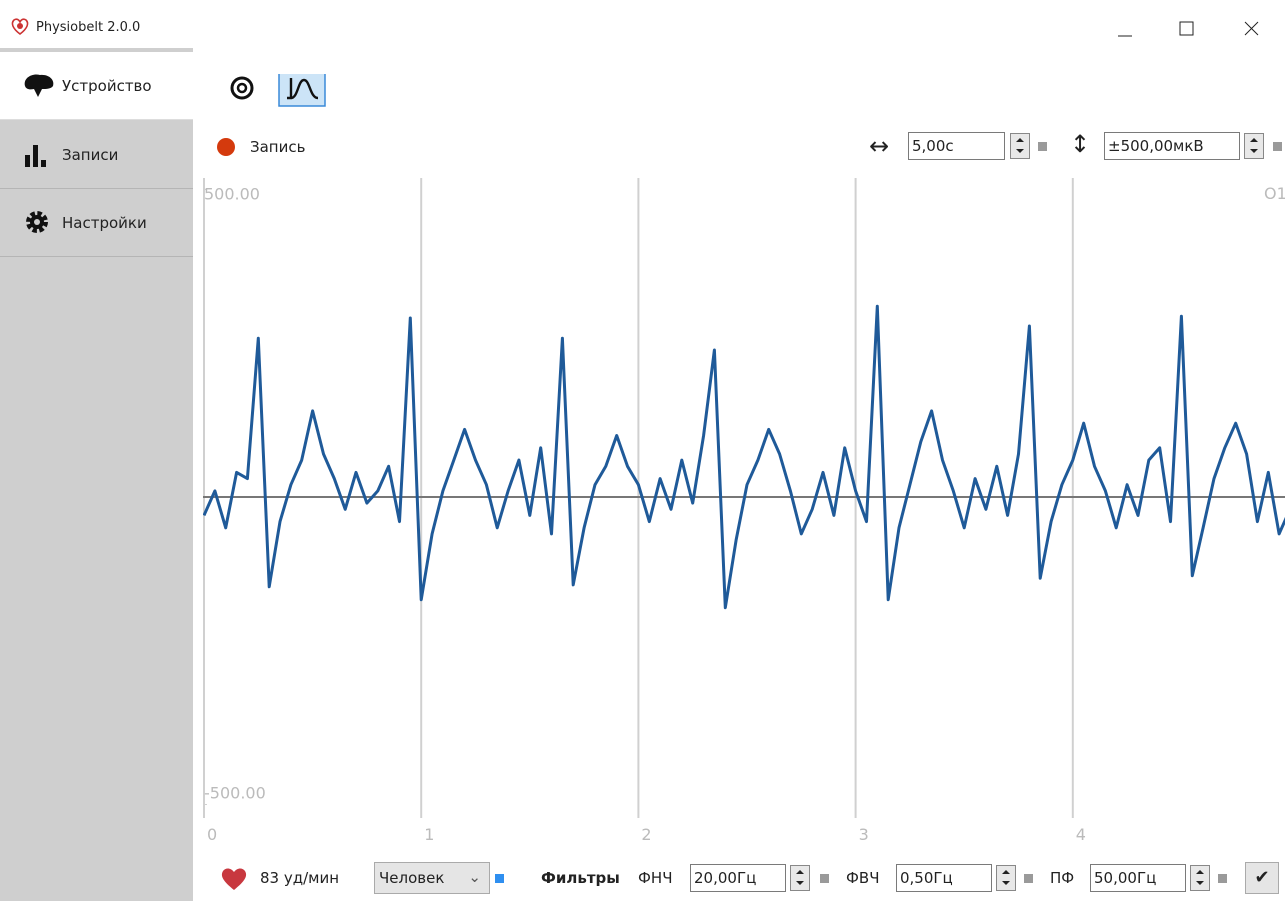 The width and height of the screenshot is (1285, 901). Describe the element at coordinates (1262, 878) in the screenshot. I see `apply-button: ✔` at that location.